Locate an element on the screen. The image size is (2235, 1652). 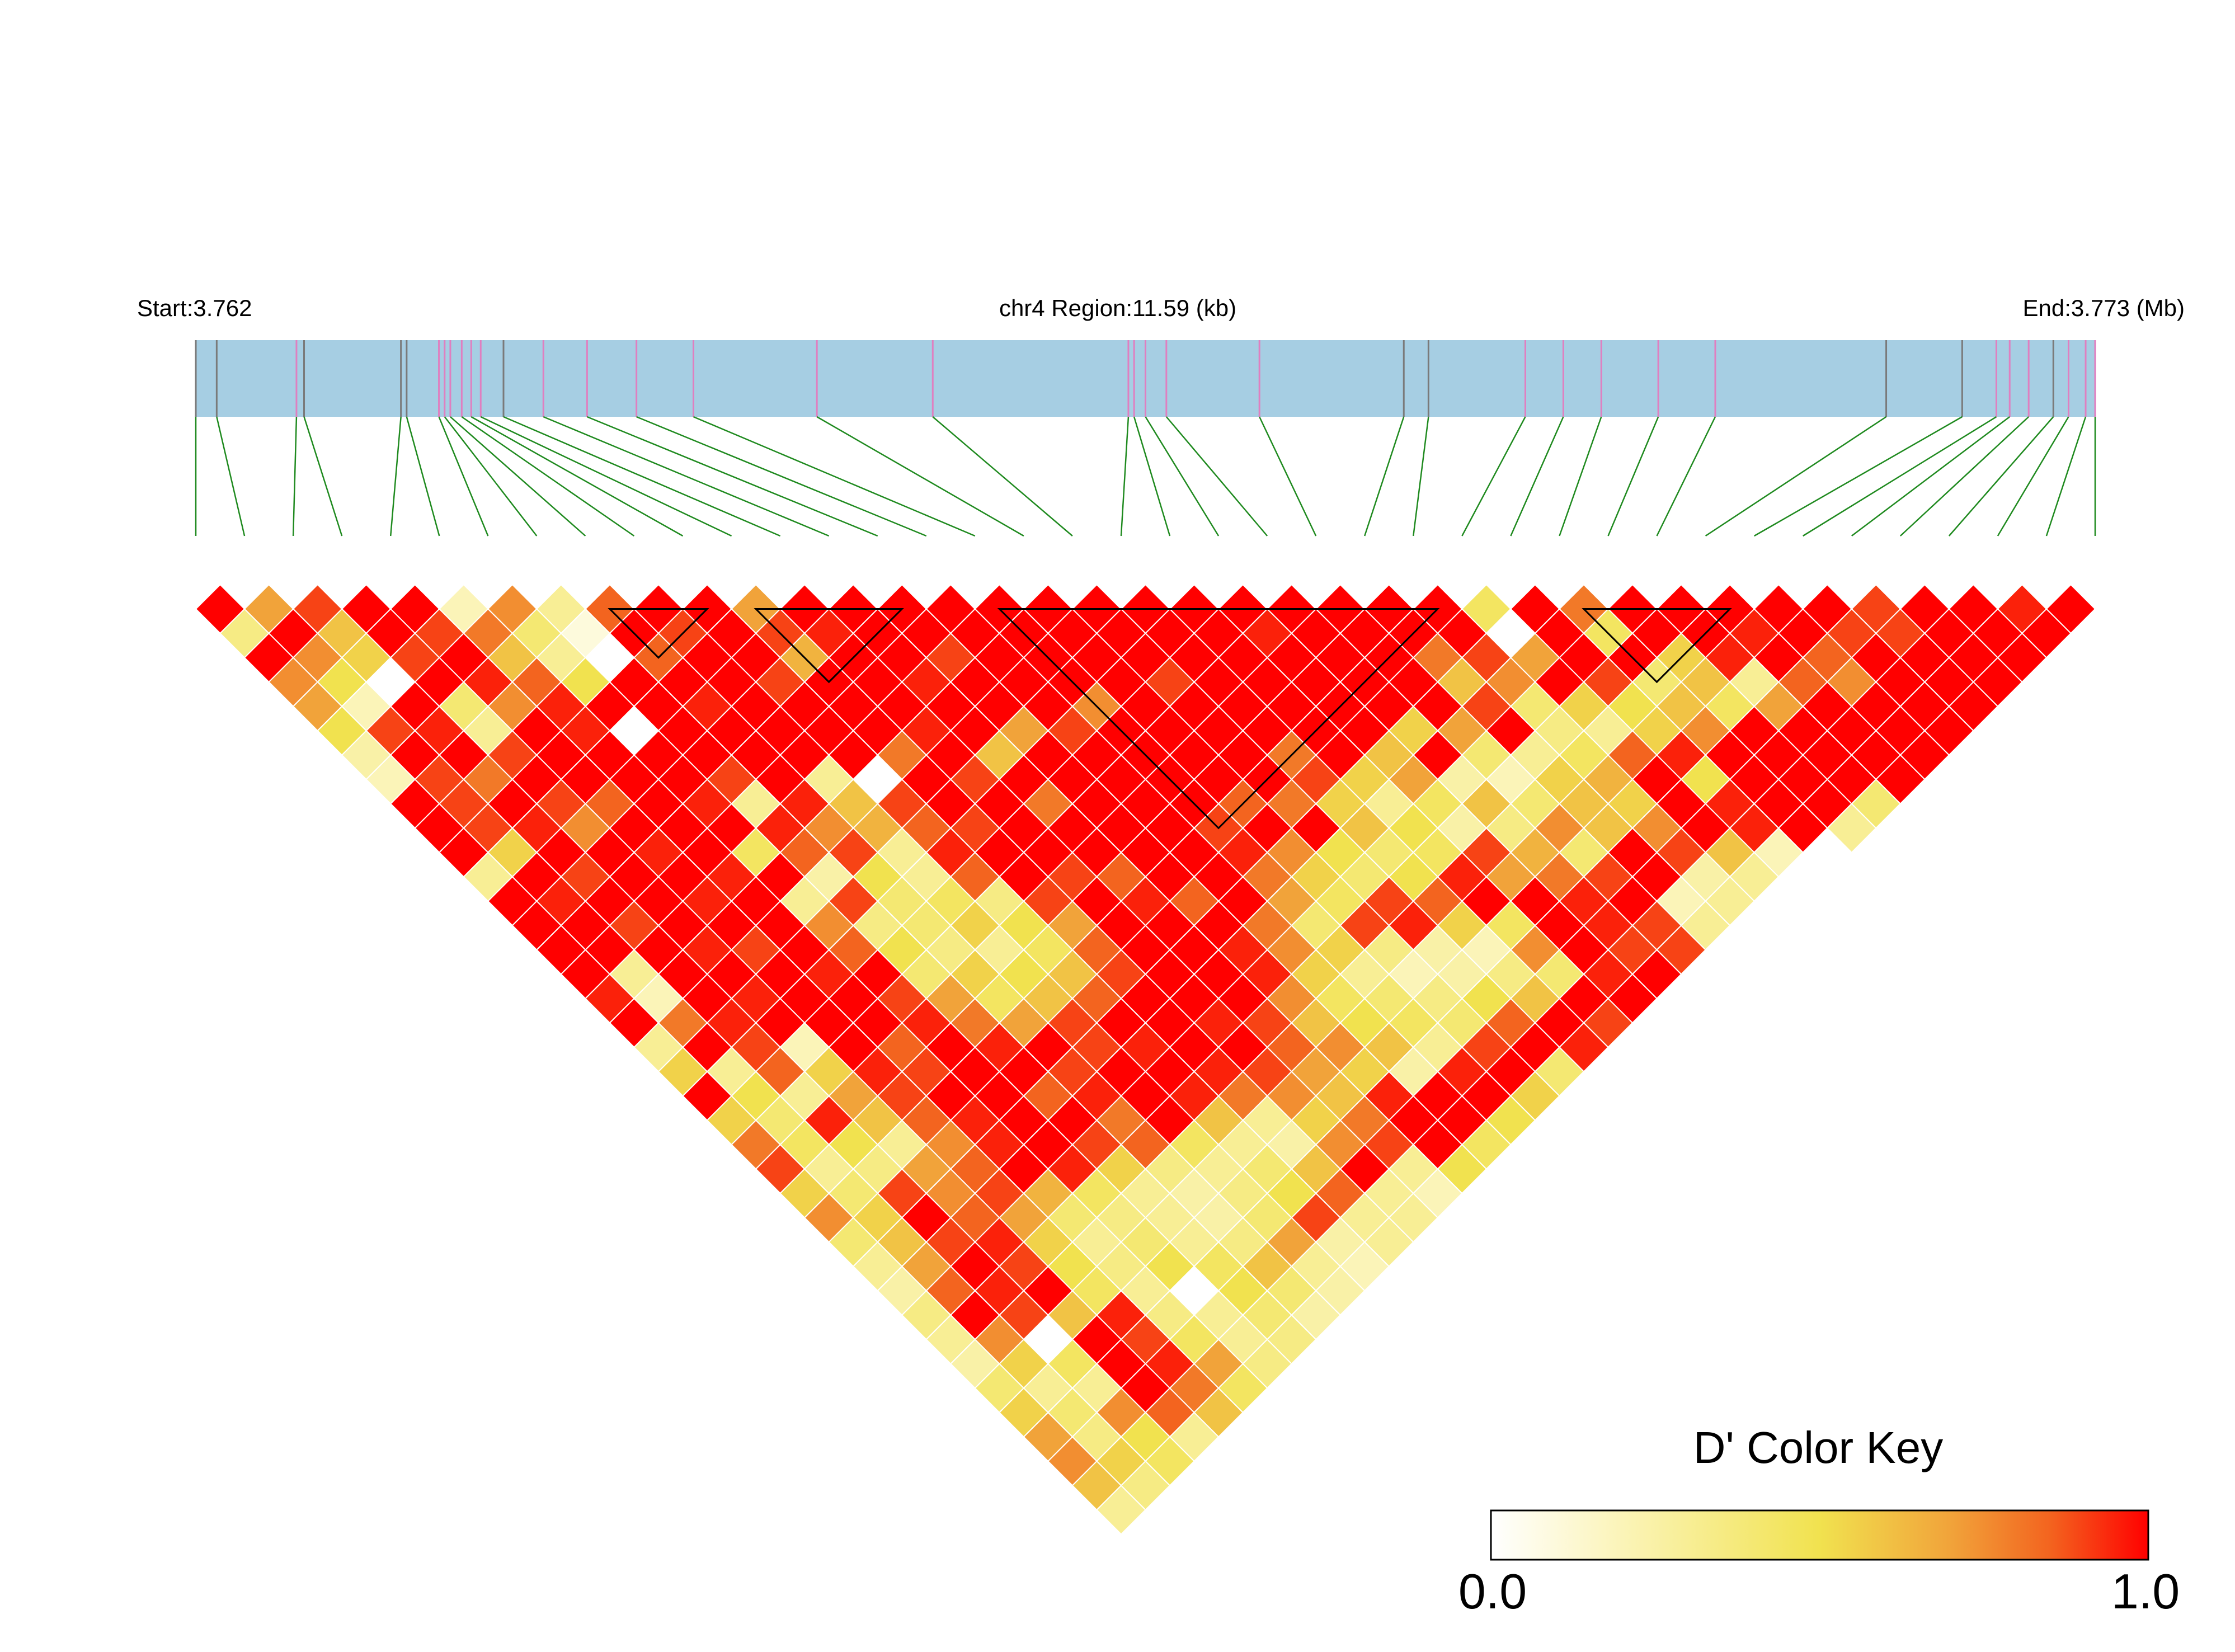
region-label: chr4 Region:11.59 (kb) is located at coordinates (1117, 308).